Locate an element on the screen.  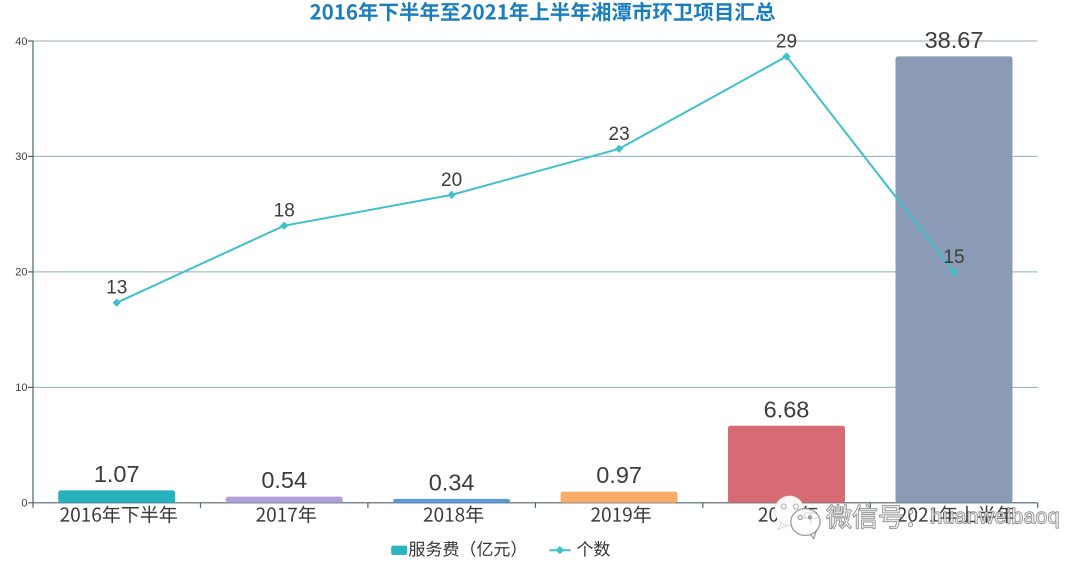
svg-text: 0.54 is located at coordinates (284, 480).